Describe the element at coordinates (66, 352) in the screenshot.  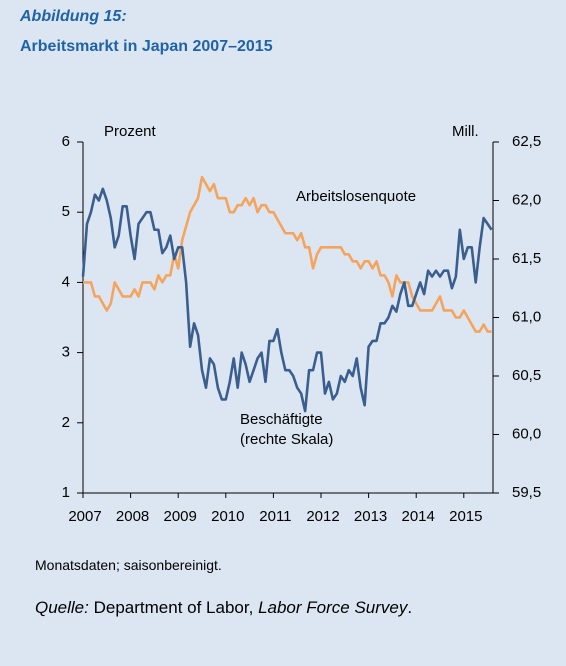
I see `y-tick-label: 3` at that location.